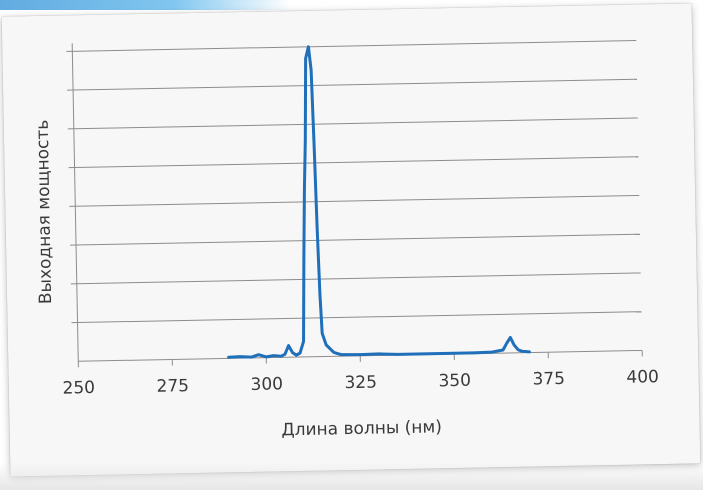  Describe the element at coordinates (361, 428) in the screenshot. I see `x-axis-title: Длина волны (нм)` at that location.